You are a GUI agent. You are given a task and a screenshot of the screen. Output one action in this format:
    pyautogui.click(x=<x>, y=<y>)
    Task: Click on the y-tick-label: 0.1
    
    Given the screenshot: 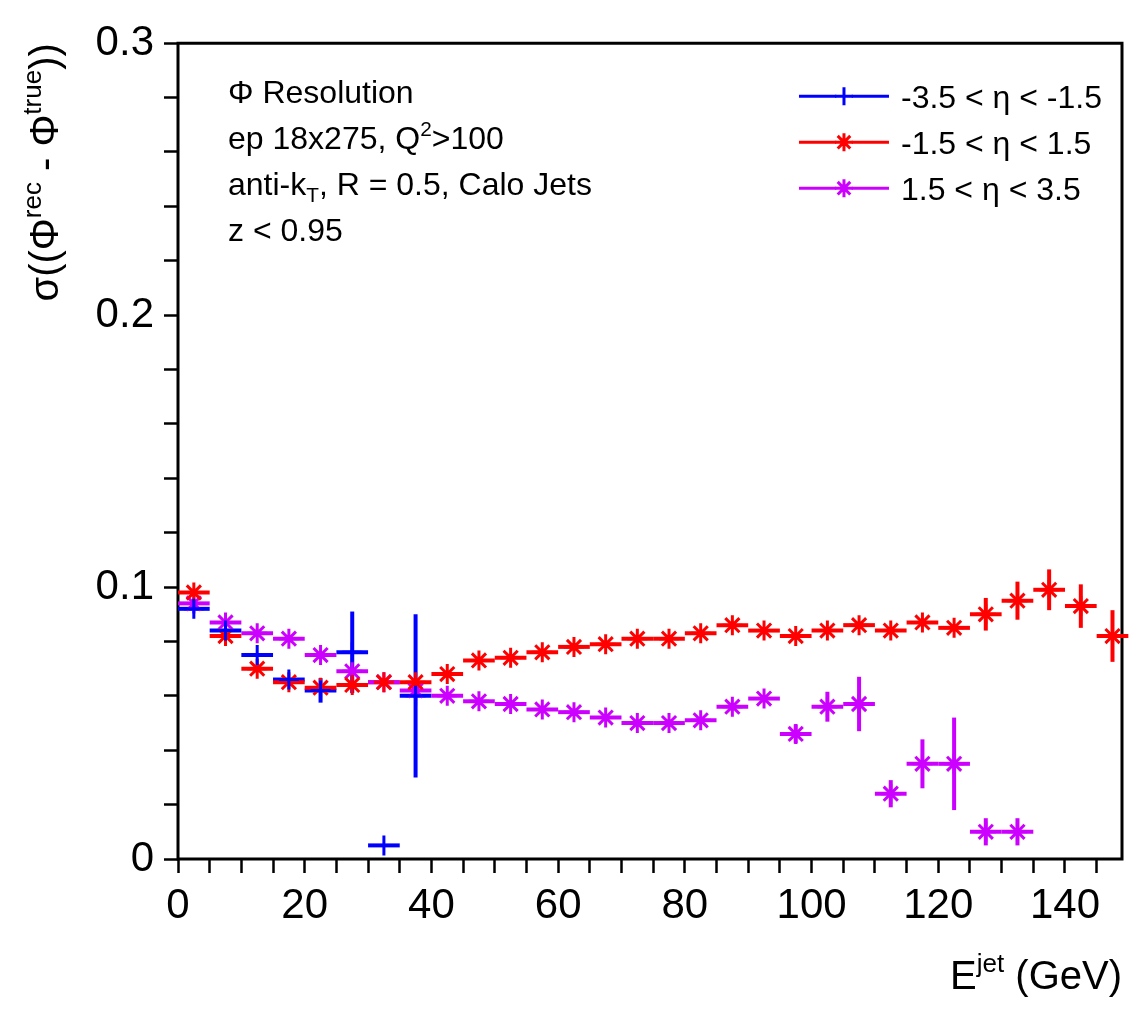 What is the action you would take?
    pyautogui.click(x=124, y=584)
    